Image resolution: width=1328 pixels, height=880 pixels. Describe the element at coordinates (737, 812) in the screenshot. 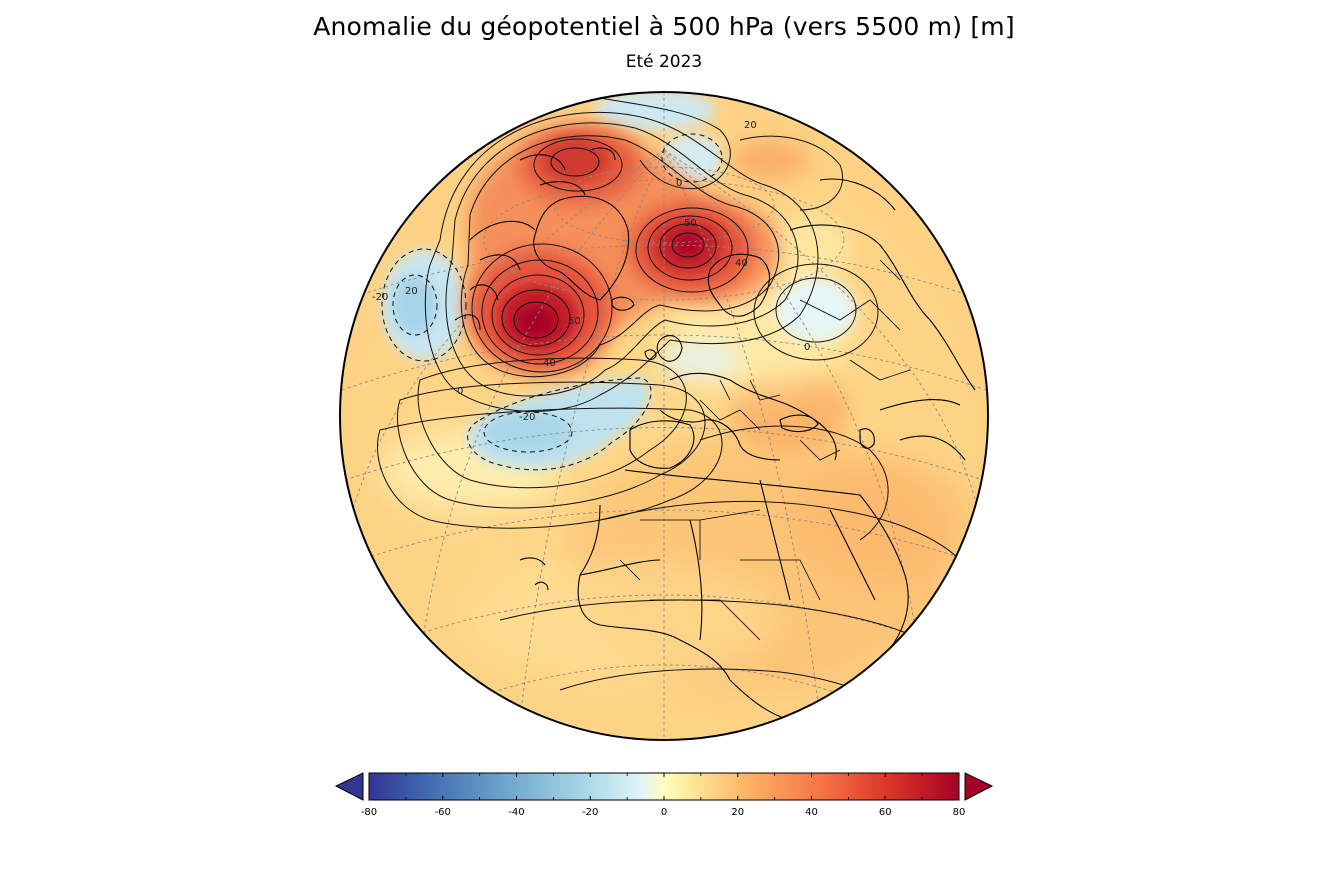

I see `colorbar-tick-label: 20` at that location.